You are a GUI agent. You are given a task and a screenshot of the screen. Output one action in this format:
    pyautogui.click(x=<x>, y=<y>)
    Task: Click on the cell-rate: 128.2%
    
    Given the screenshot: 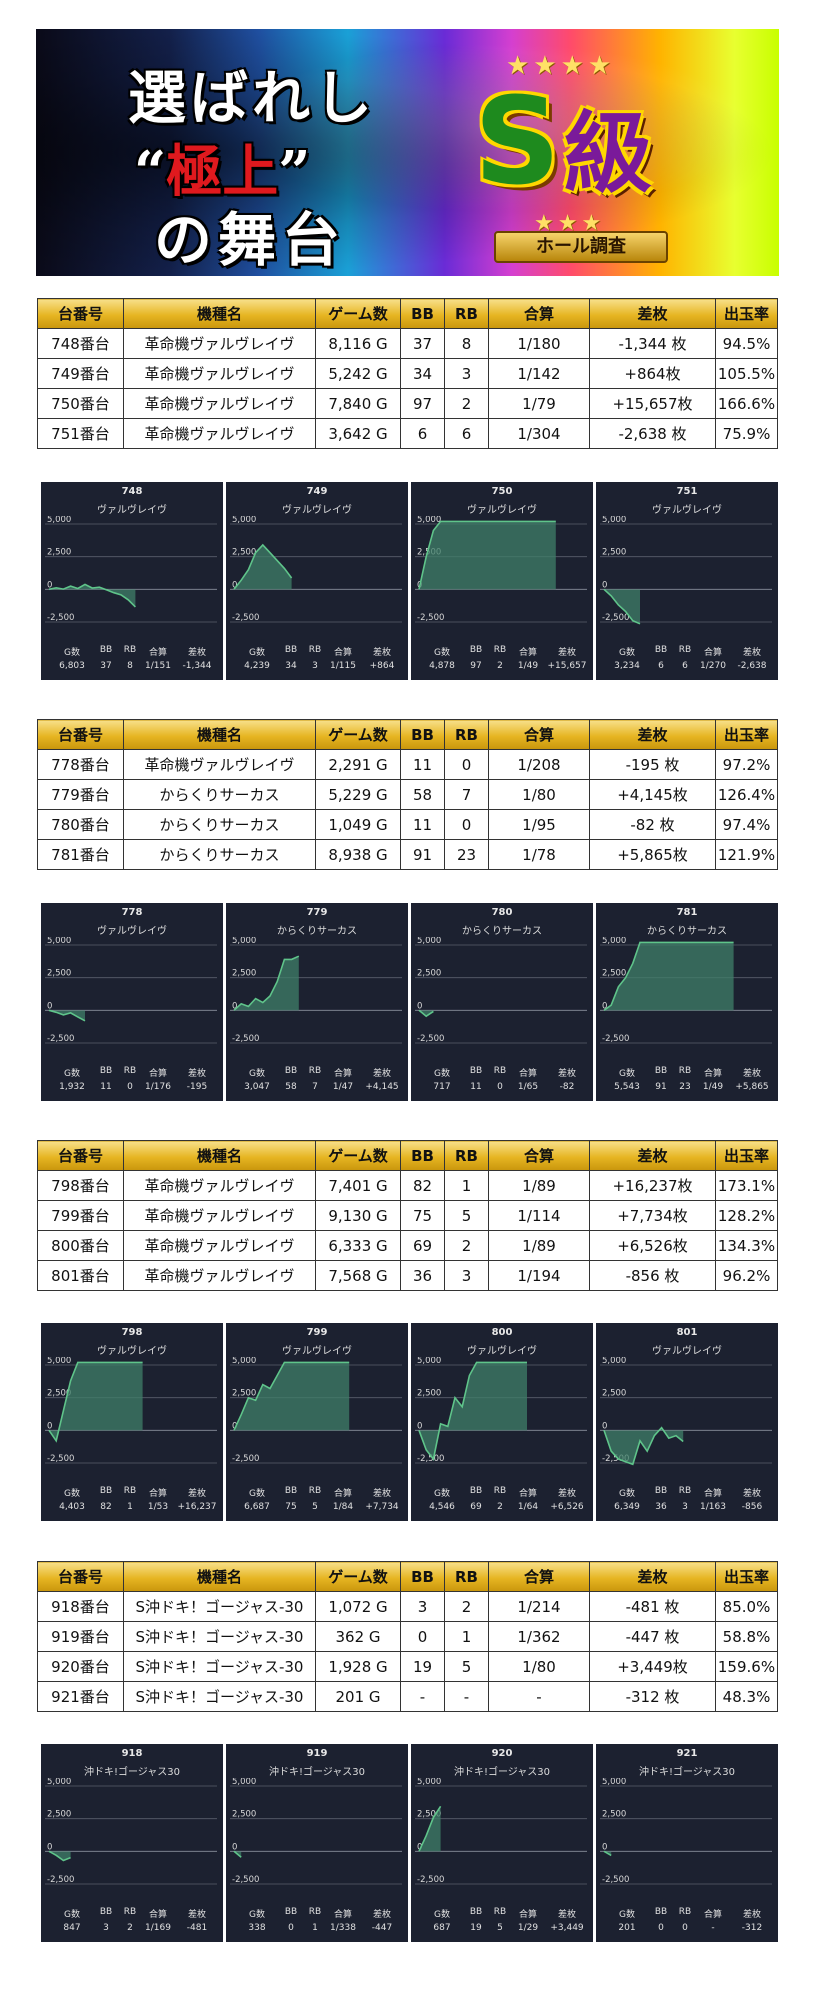 What is the action you would take?
    pyautogui.click(x=746, y=1215)
    